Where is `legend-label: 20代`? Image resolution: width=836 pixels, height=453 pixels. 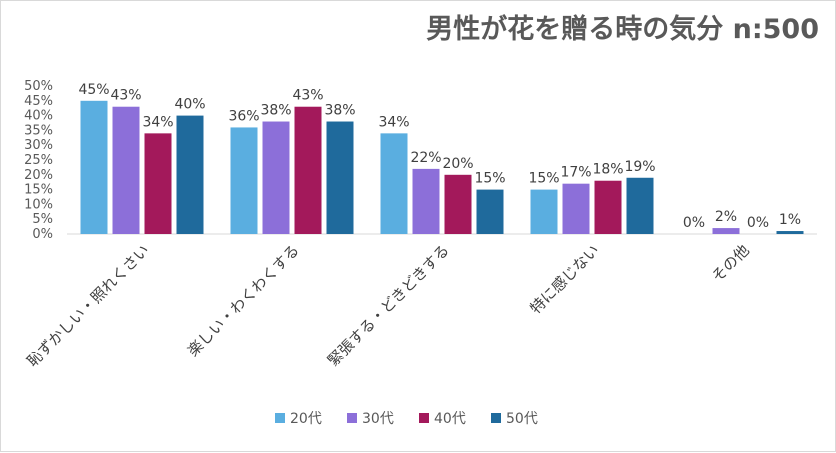
legend-label: 20代 is located at coordinates (306, 419).